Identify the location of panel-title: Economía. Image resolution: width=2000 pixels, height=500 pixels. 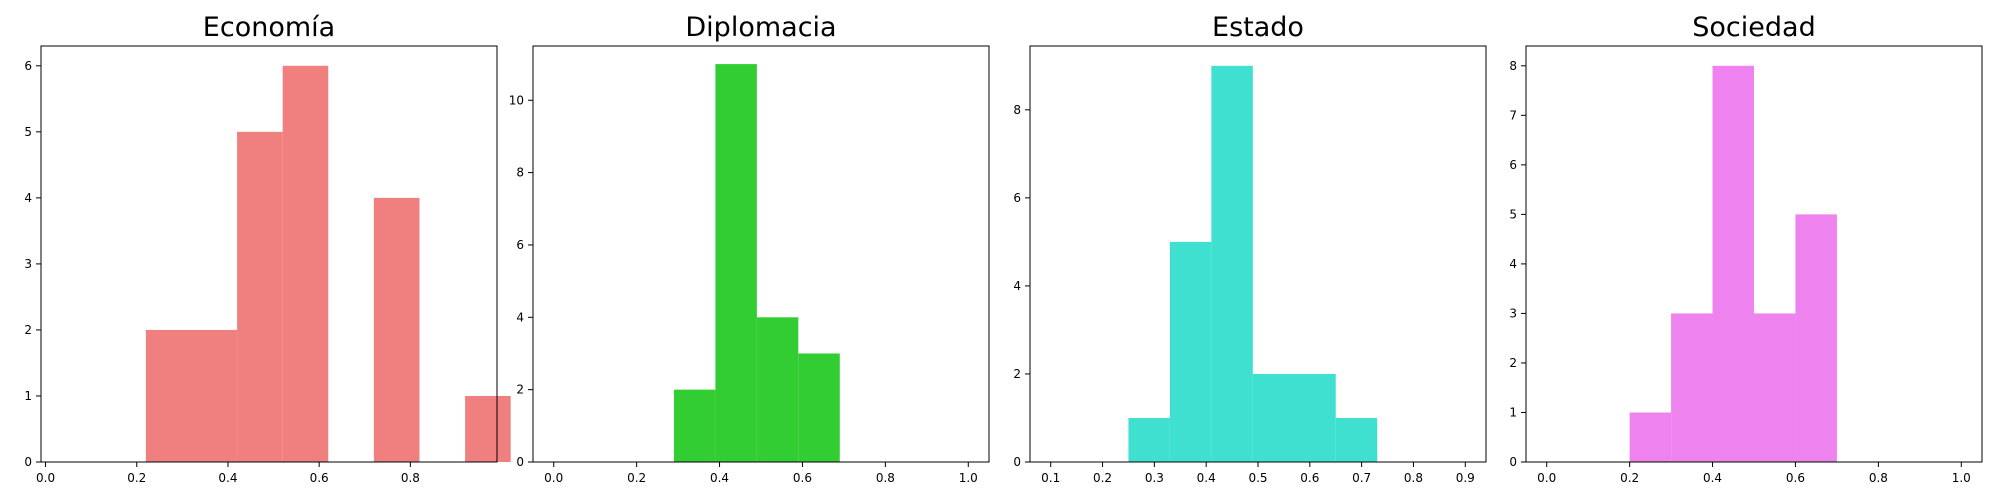
(269, 27).